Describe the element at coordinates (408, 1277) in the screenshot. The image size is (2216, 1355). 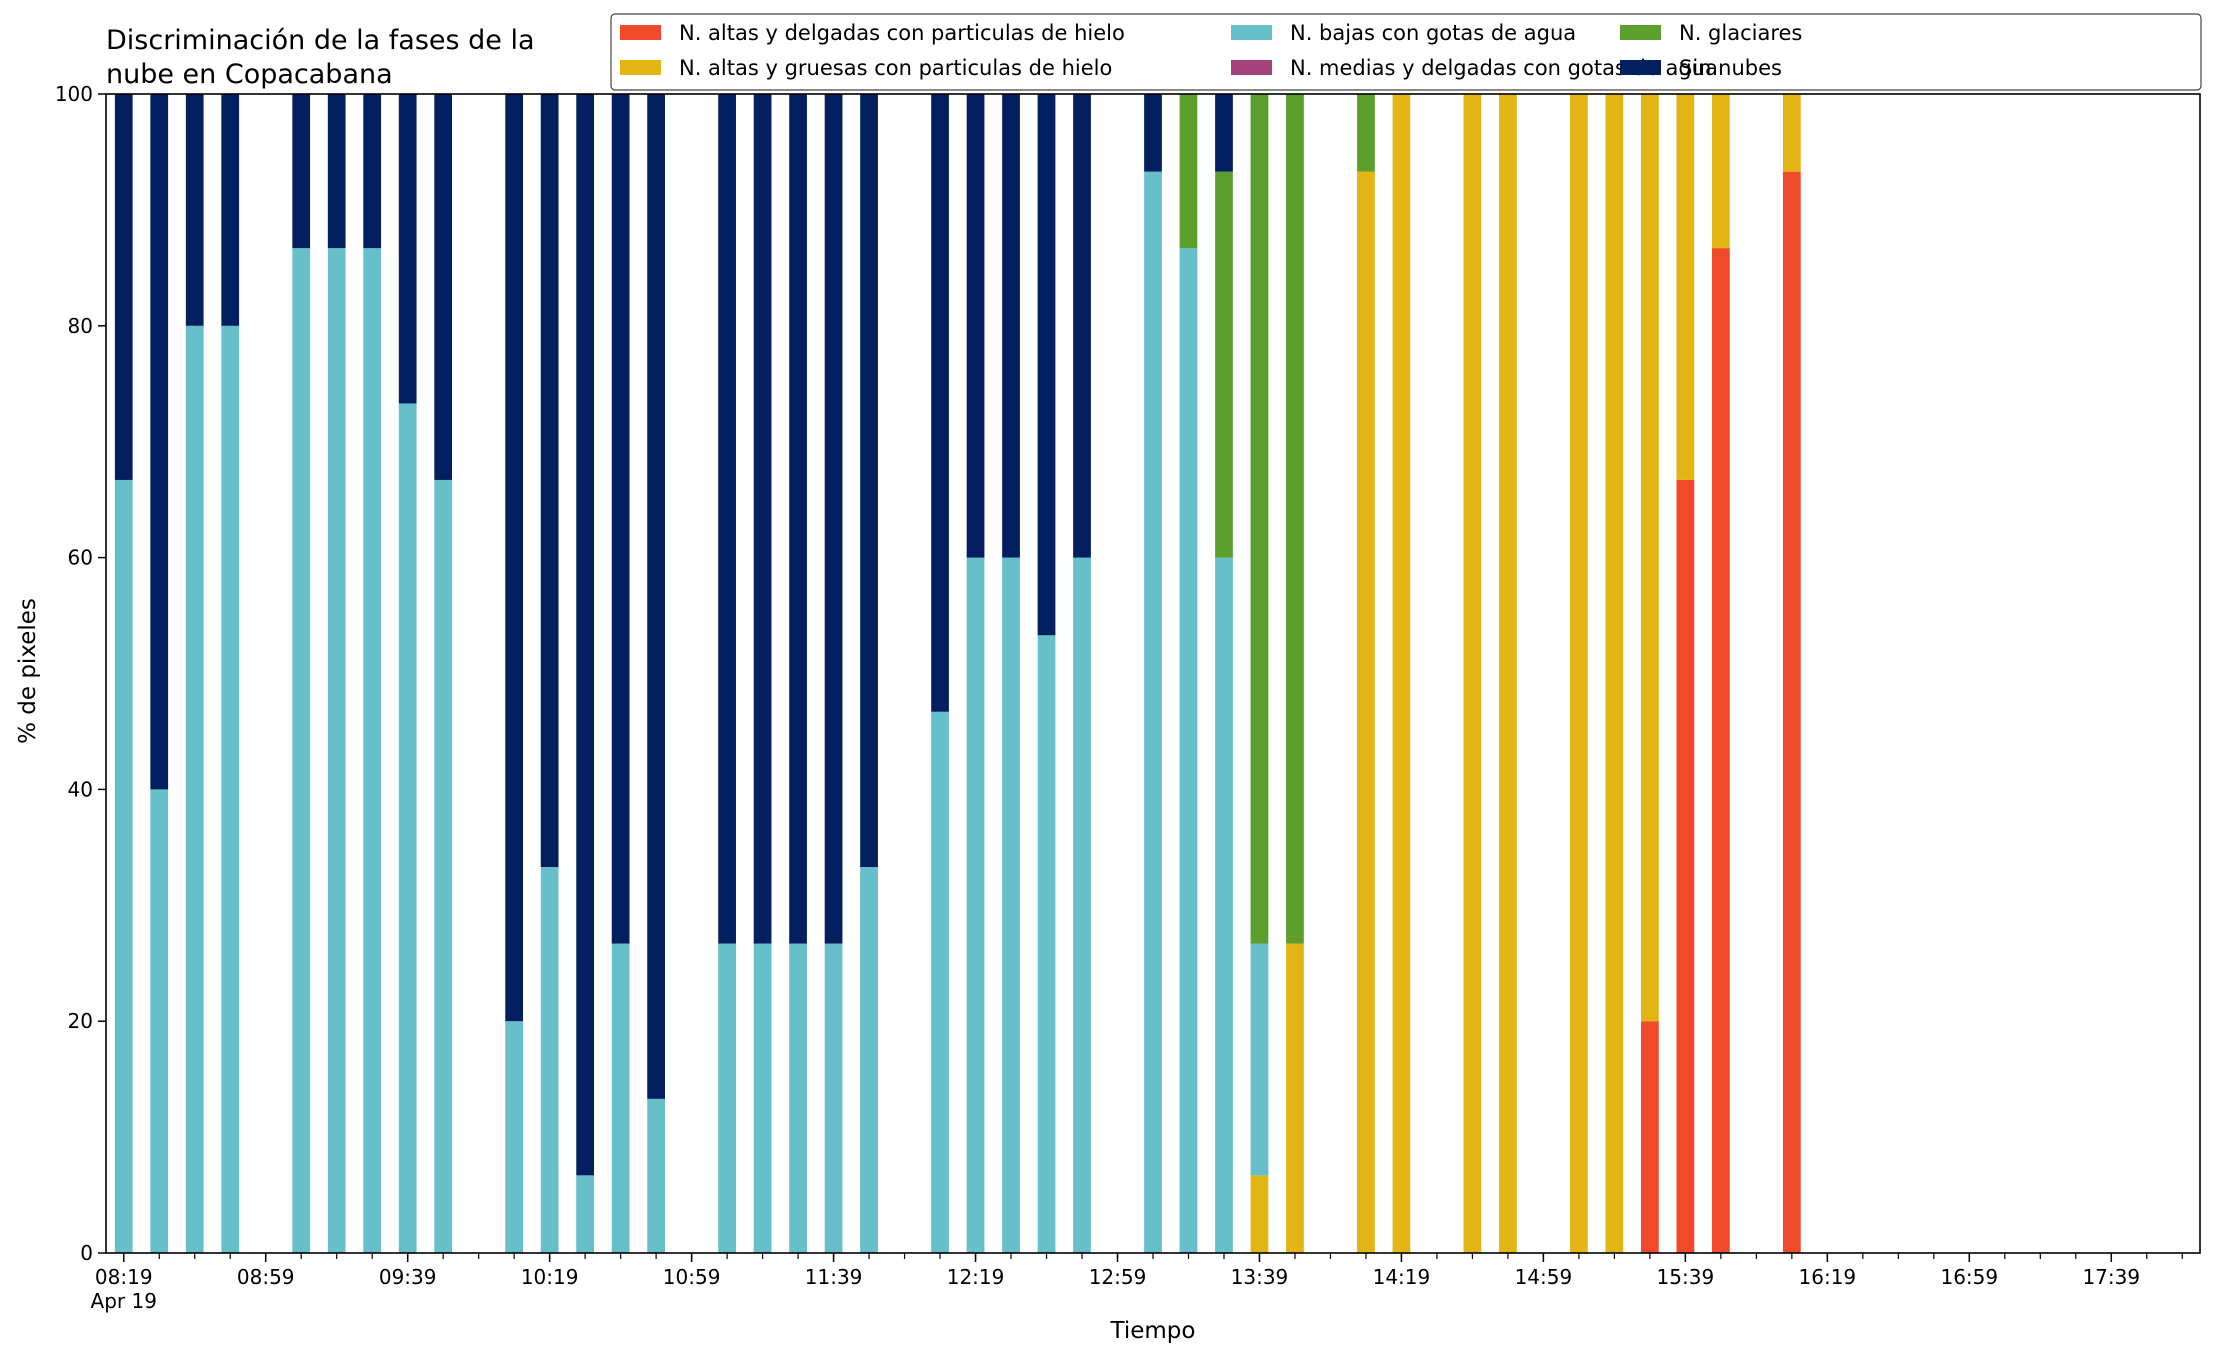
I see `x-tick-label: 09:39` at that location.